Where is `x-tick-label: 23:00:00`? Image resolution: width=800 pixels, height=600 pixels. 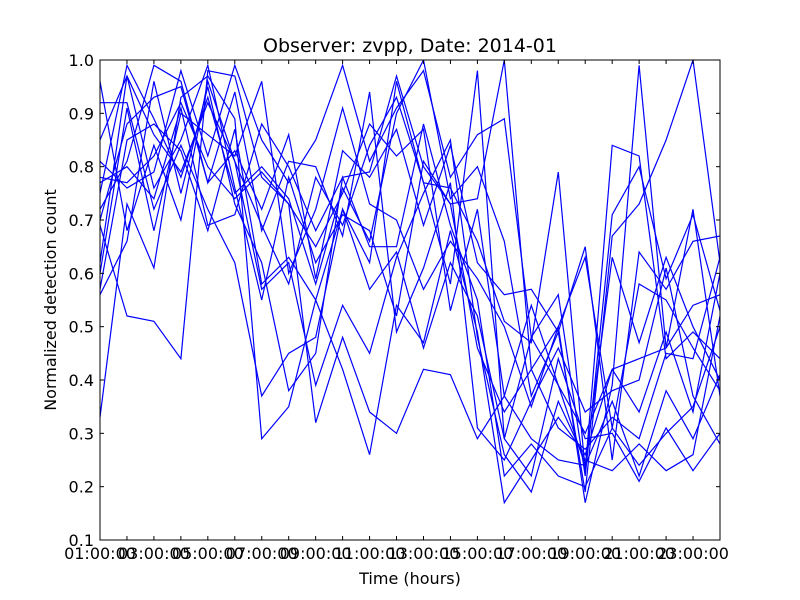 x-tick-label: 23:00:00 is located at coordinates (693, 553).